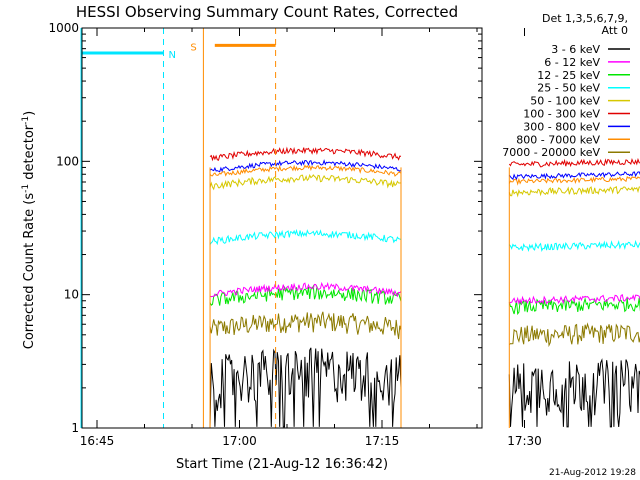 The height and width of the screenshot is (480, 640). Describe the element at coordinates (63, 28) in the screenshot. I see `y-tick-label-3: 1000` at that location.